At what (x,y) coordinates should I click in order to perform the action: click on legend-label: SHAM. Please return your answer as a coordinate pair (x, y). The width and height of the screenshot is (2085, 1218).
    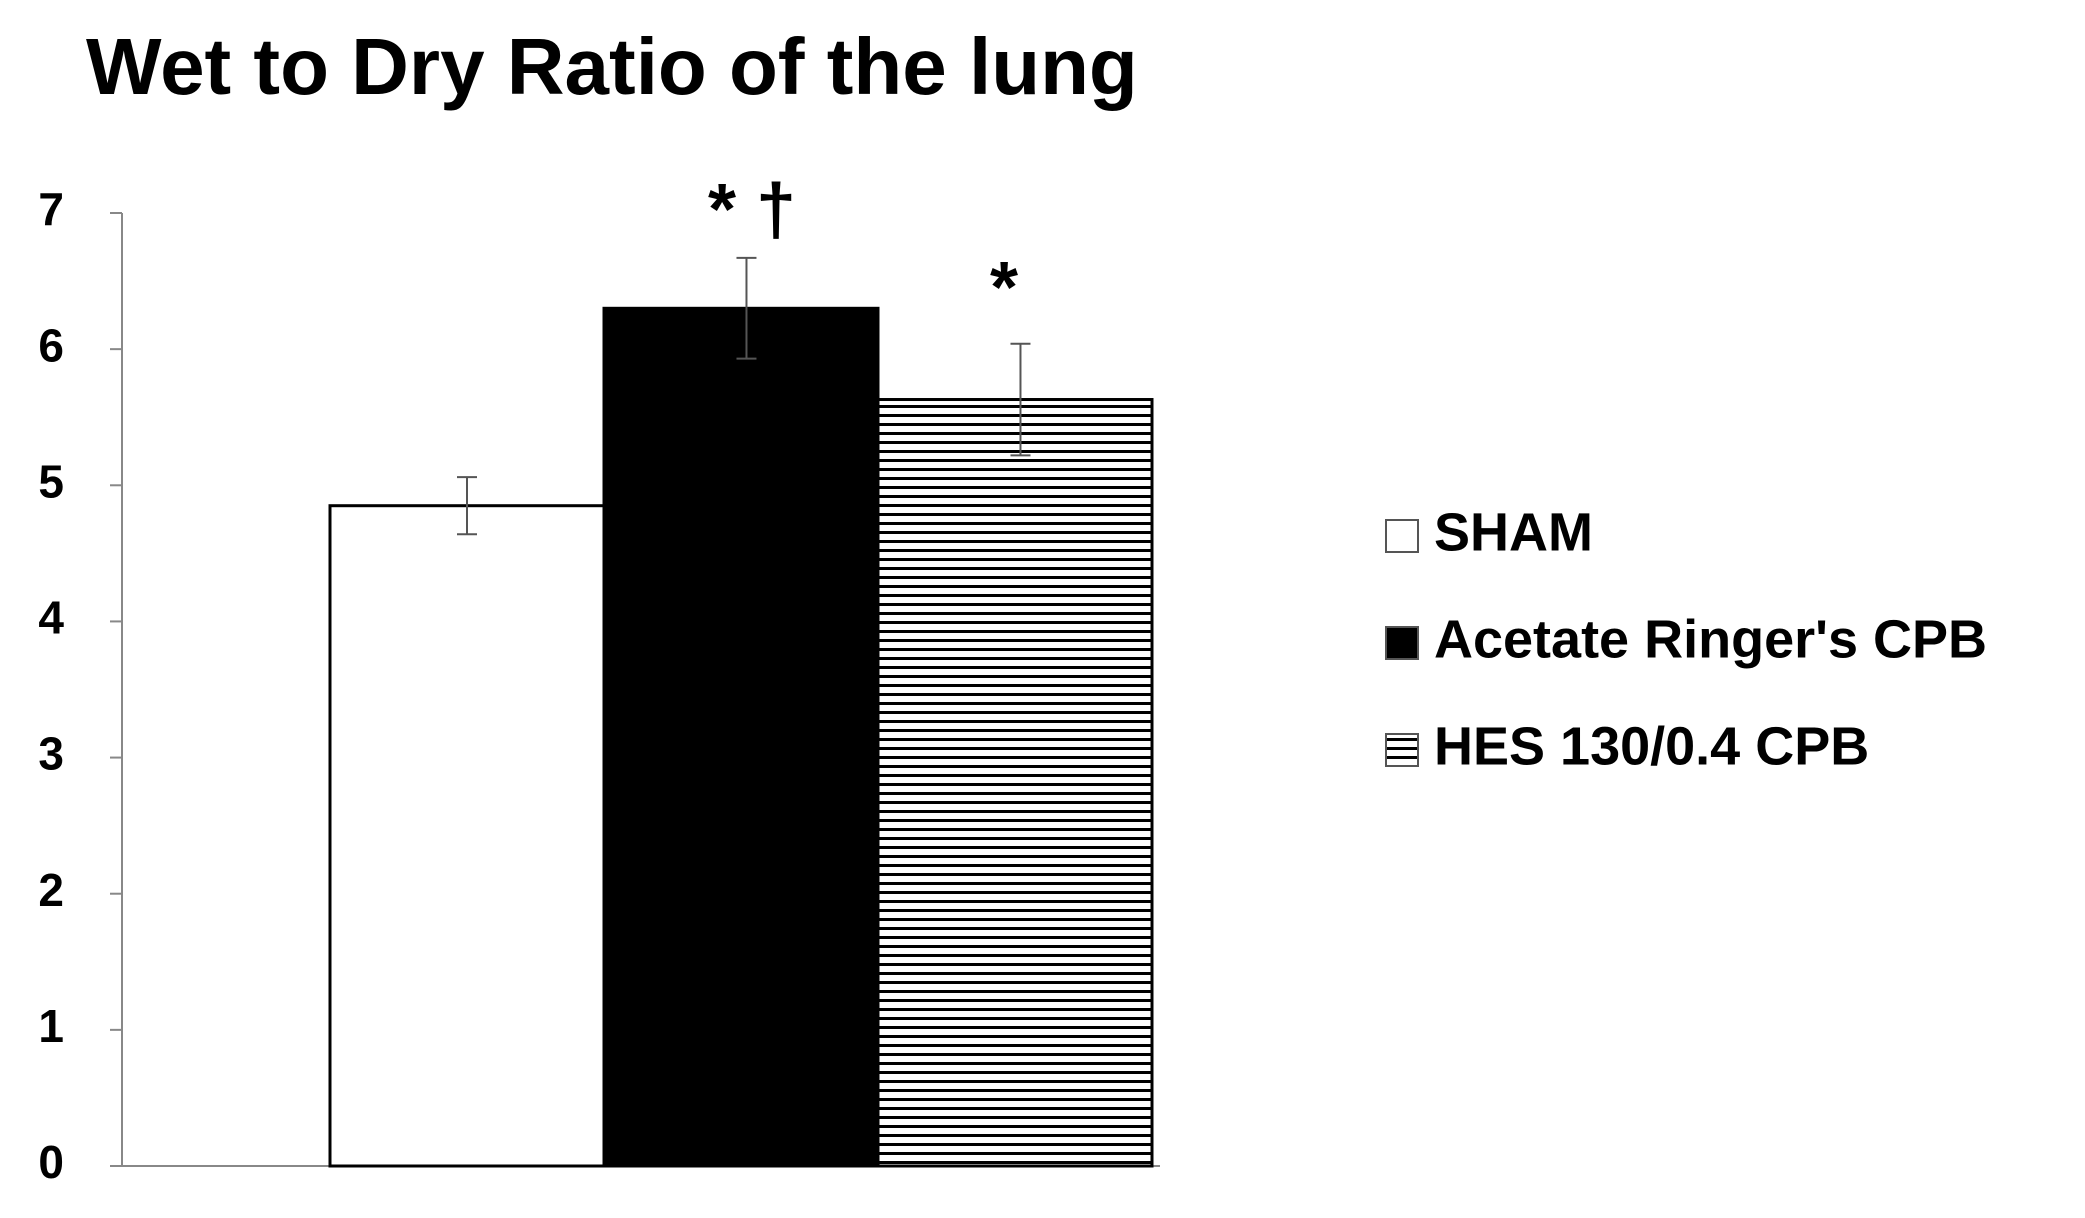
    Looking at the image, I should click on (1513, 532).